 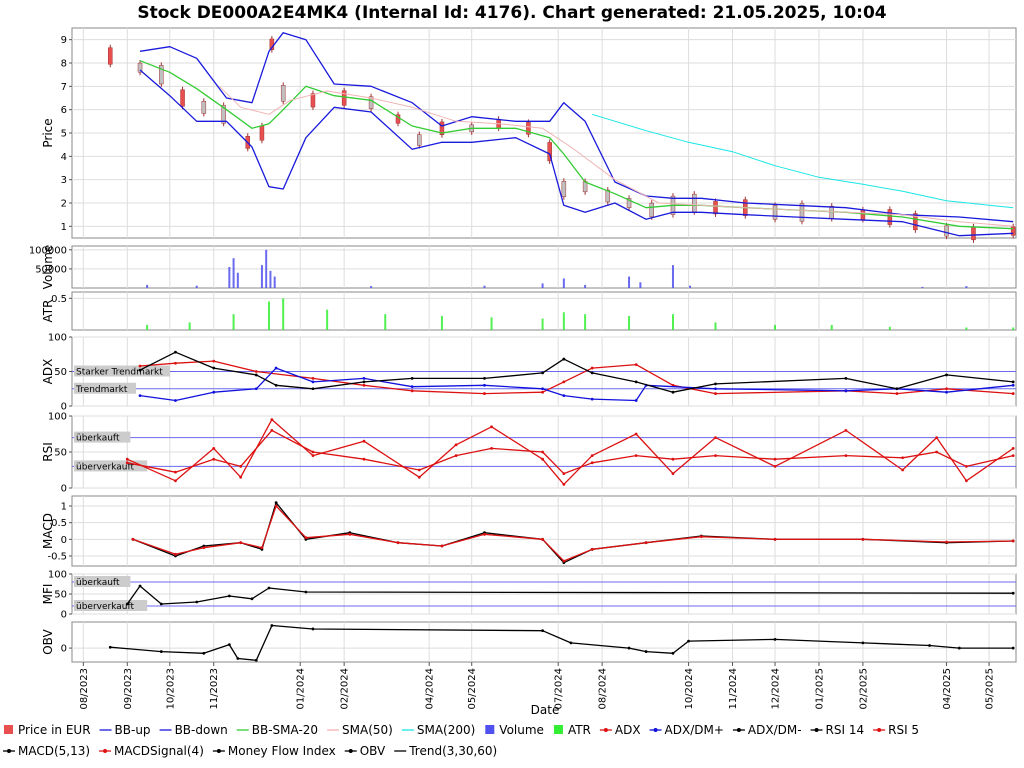 I want to click on level-label: Starker Trendmarkt, so click(x=119, y=373).